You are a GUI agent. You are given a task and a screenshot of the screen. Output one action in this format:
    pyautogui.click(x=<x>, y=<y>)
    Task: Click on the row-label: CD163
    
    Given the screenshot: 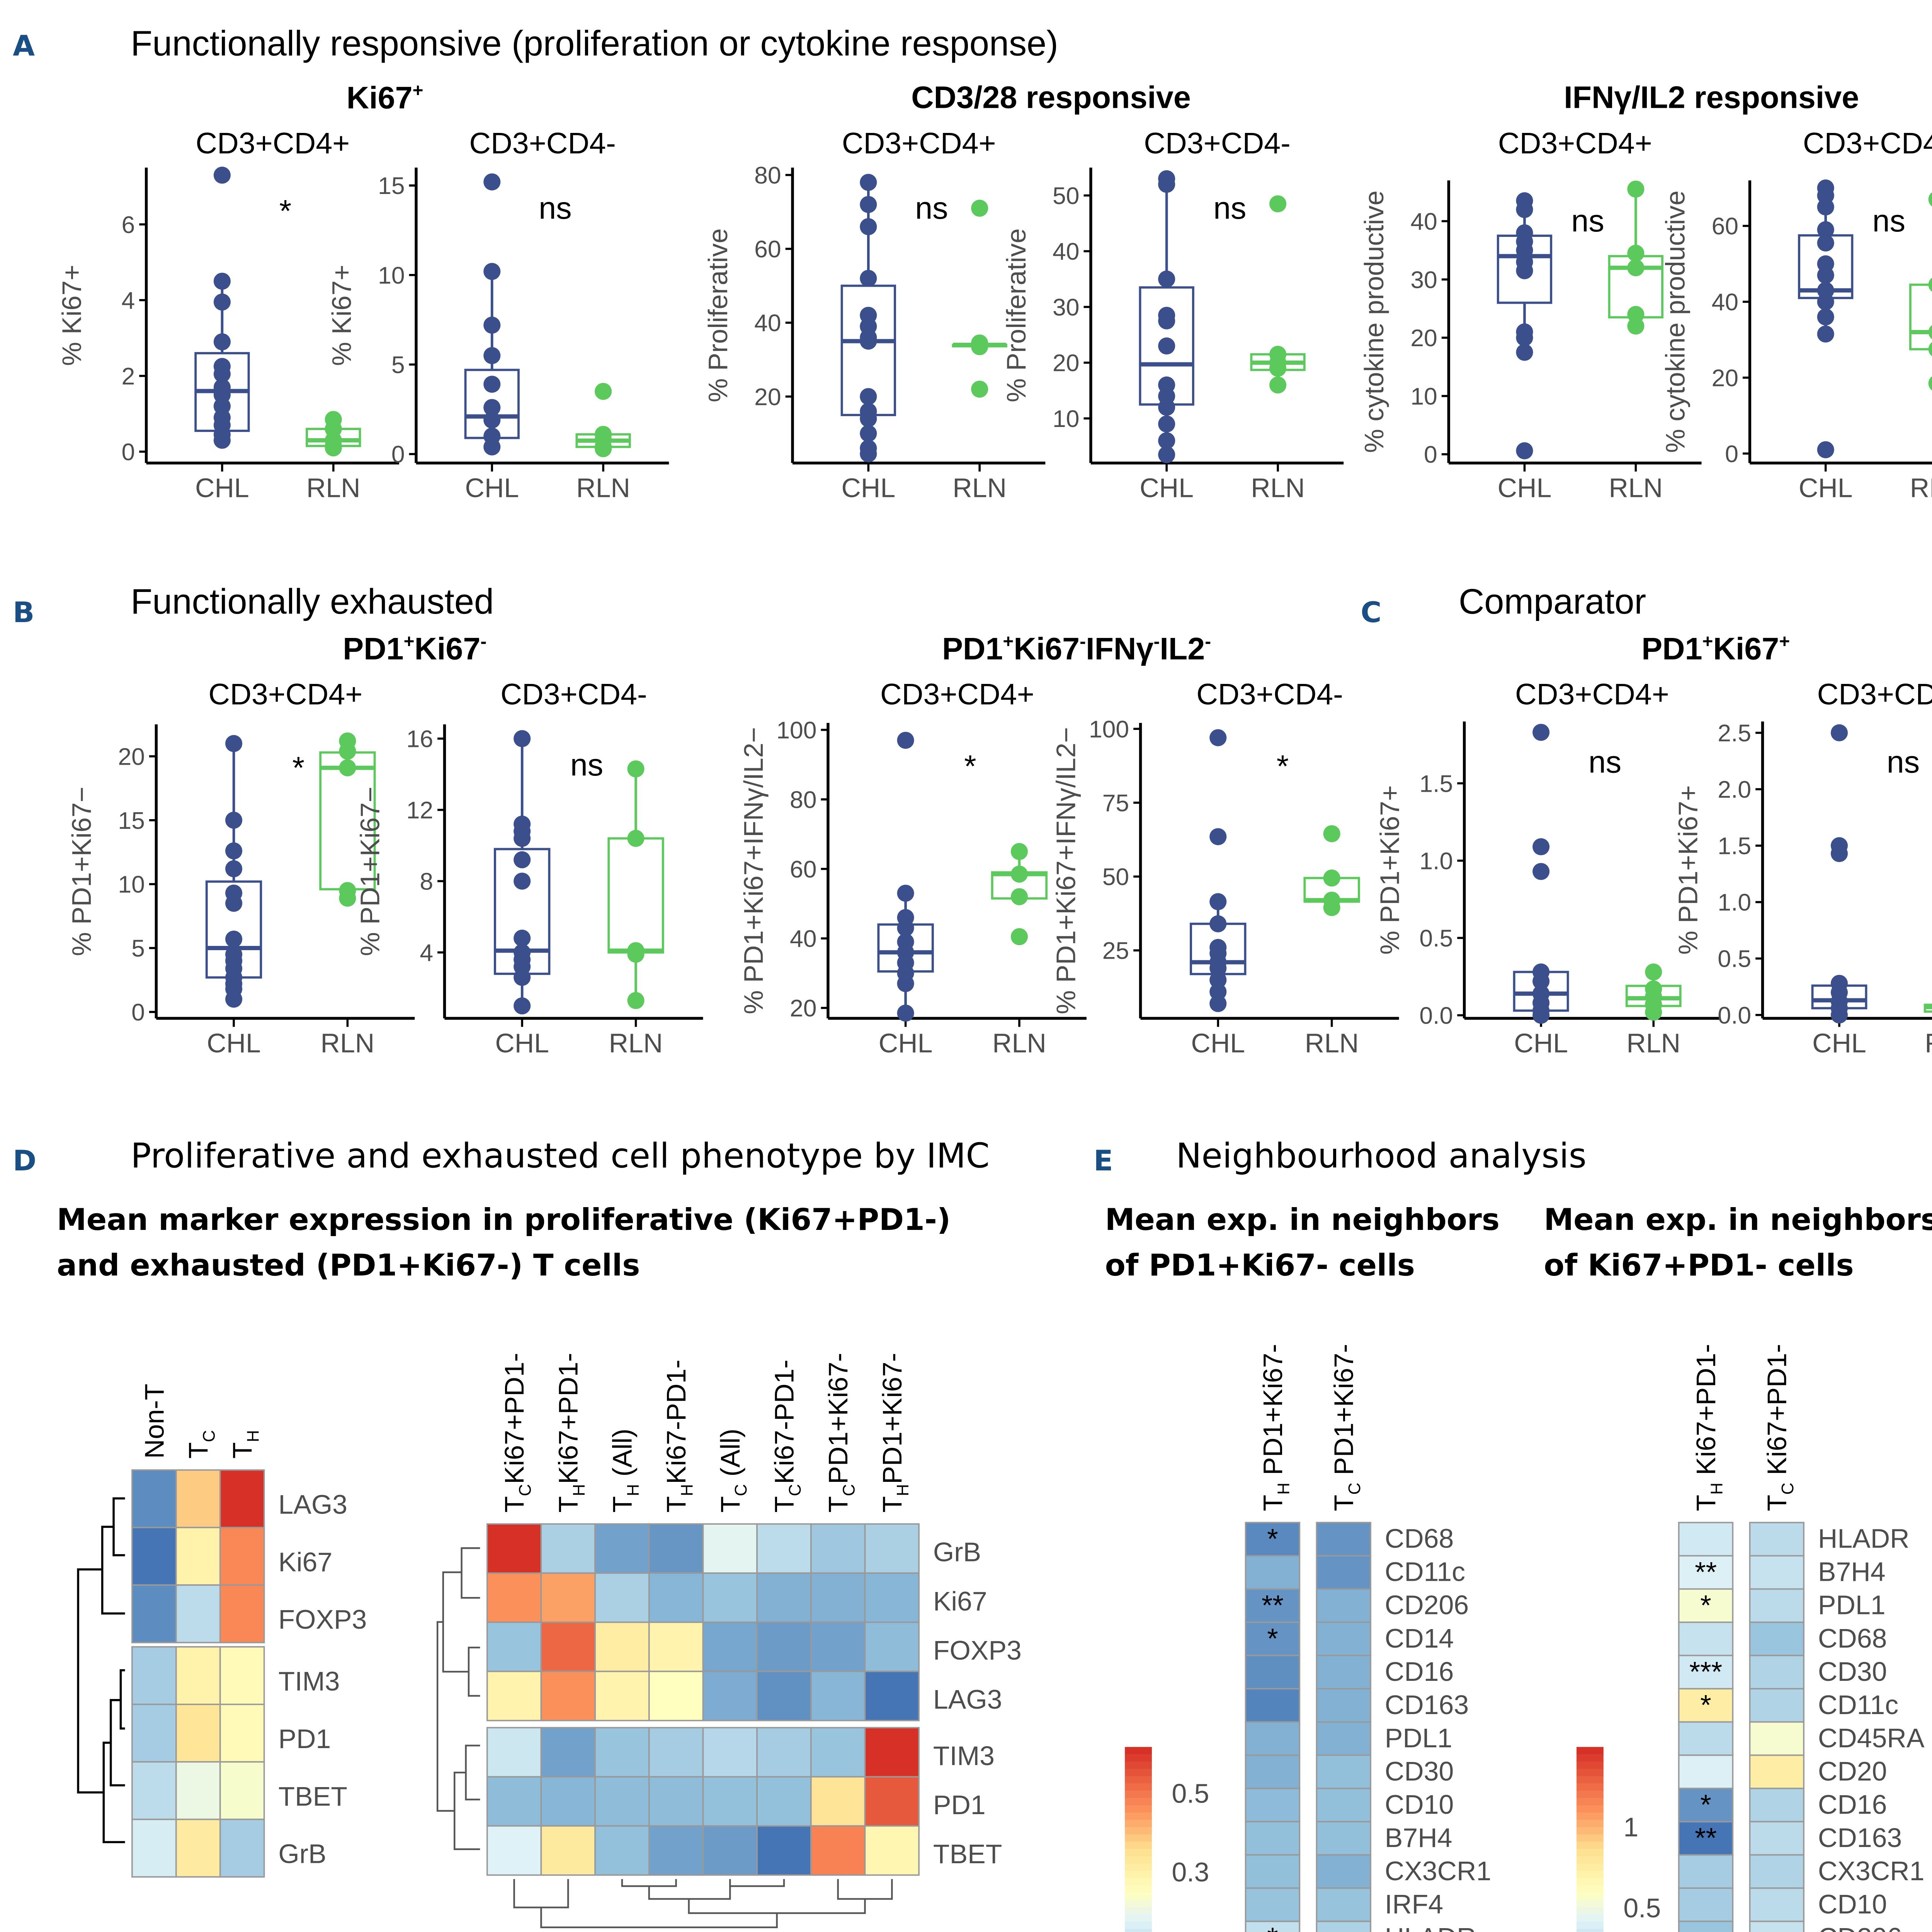 What is the action you would take?
    pyautogui.click(x=1860, y=1838)
    